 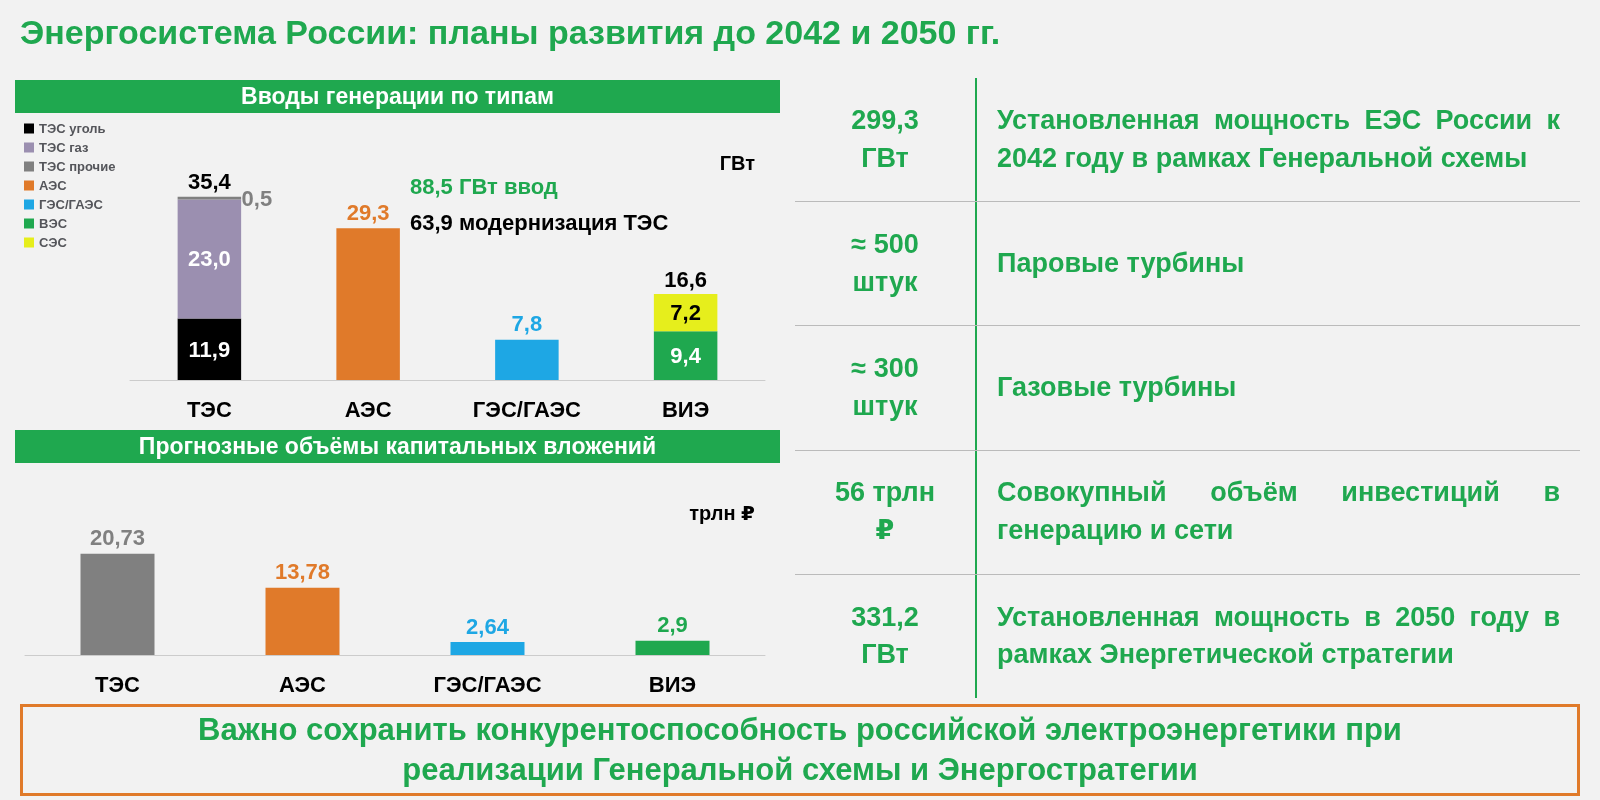 What do you see at coordinates (302, 572) in the screenshot?
I see `data-label: 13,78` at bounding box center [302, 572].